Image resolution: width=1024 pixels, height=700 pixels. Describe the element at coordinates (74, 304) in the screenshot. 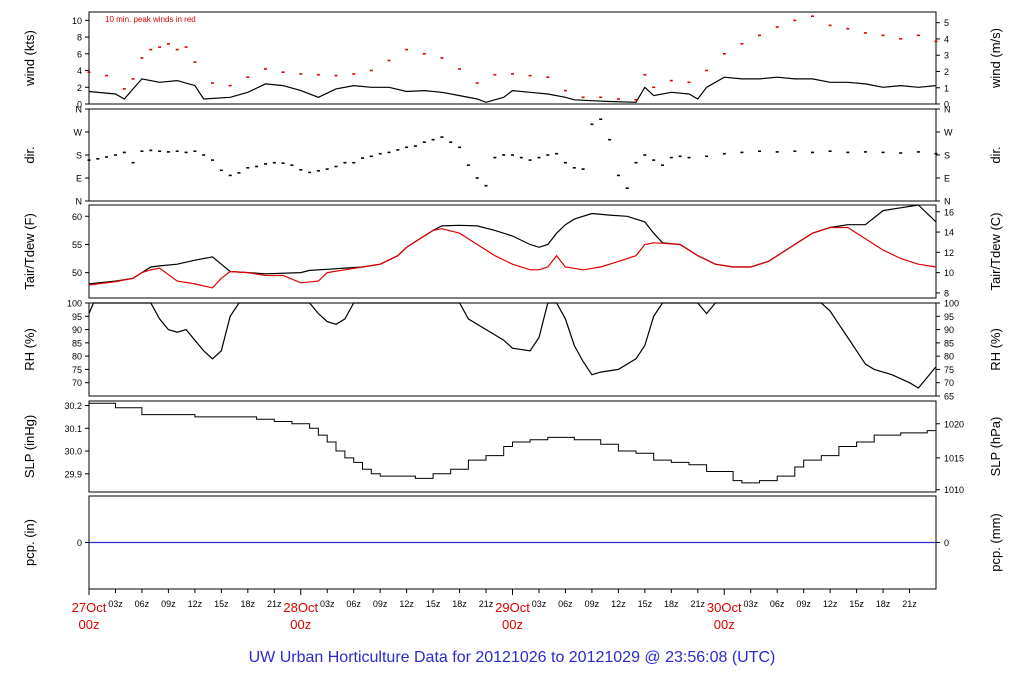

I see `ytick-label-left-rh: 100` at that location.